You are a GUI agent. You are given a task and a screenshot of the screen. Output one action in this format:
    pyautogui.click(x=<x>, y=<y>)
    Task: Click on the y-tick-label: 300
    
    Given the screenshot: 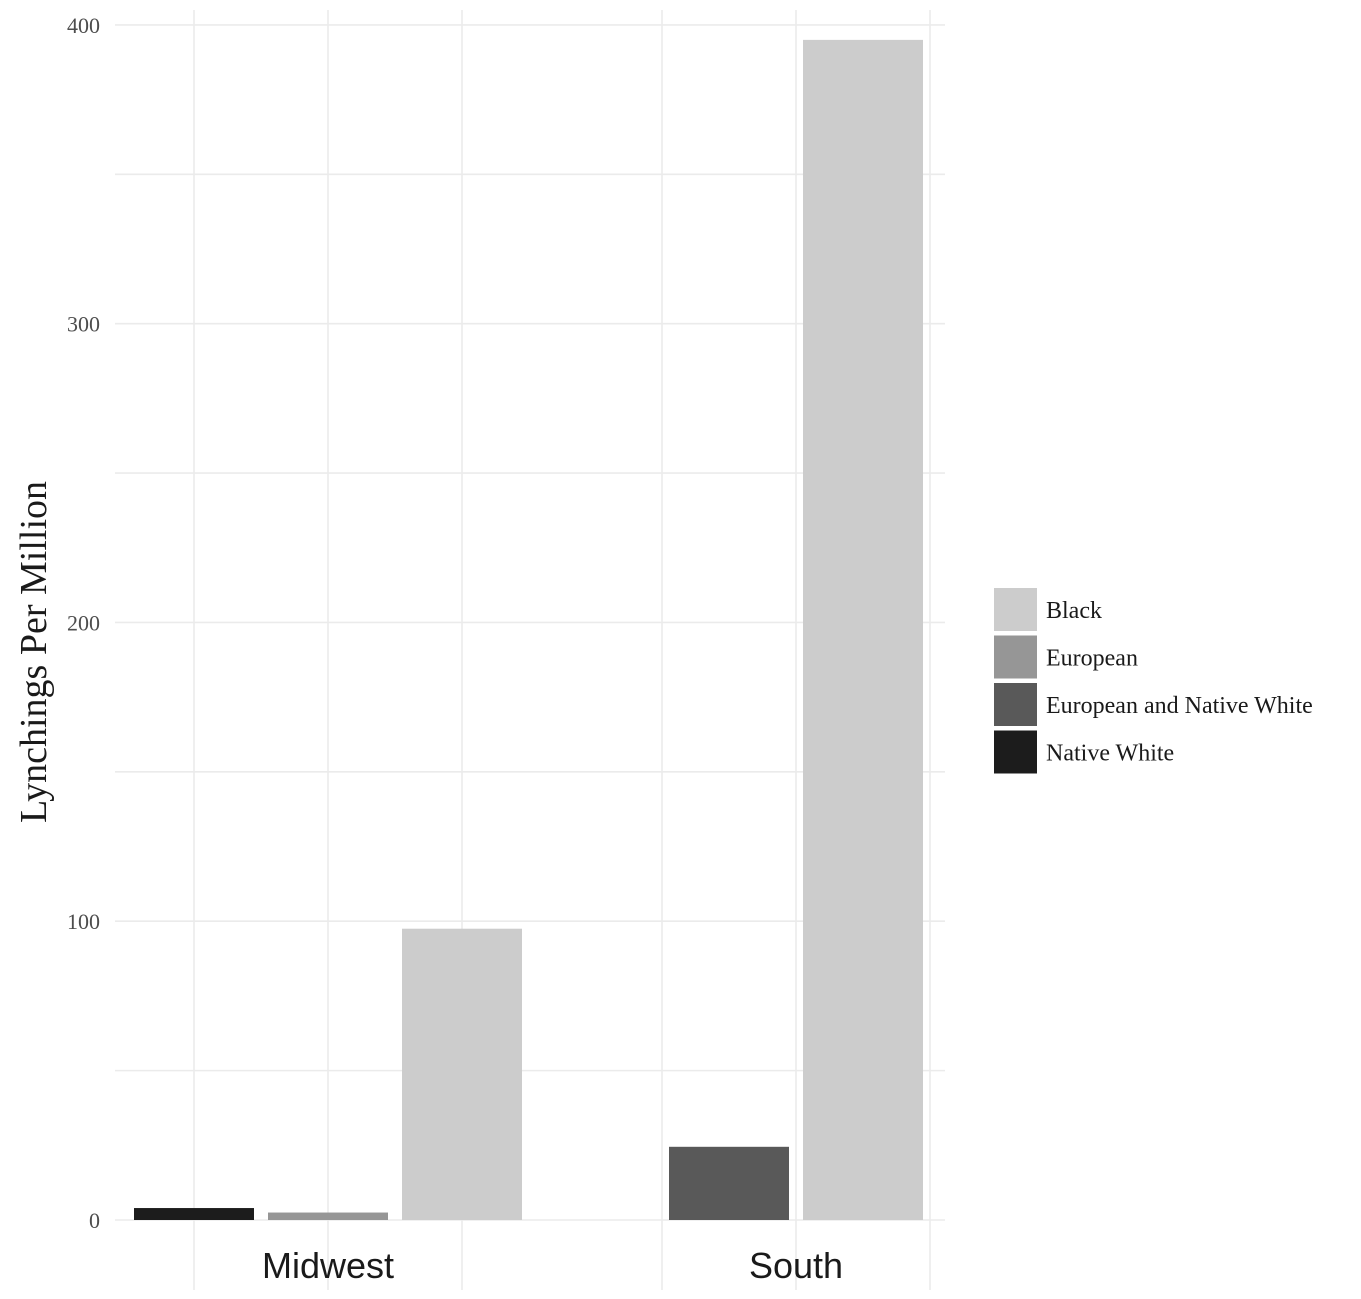 What is the action you would take?
    pyautogui.click(x=83, y=324)
    